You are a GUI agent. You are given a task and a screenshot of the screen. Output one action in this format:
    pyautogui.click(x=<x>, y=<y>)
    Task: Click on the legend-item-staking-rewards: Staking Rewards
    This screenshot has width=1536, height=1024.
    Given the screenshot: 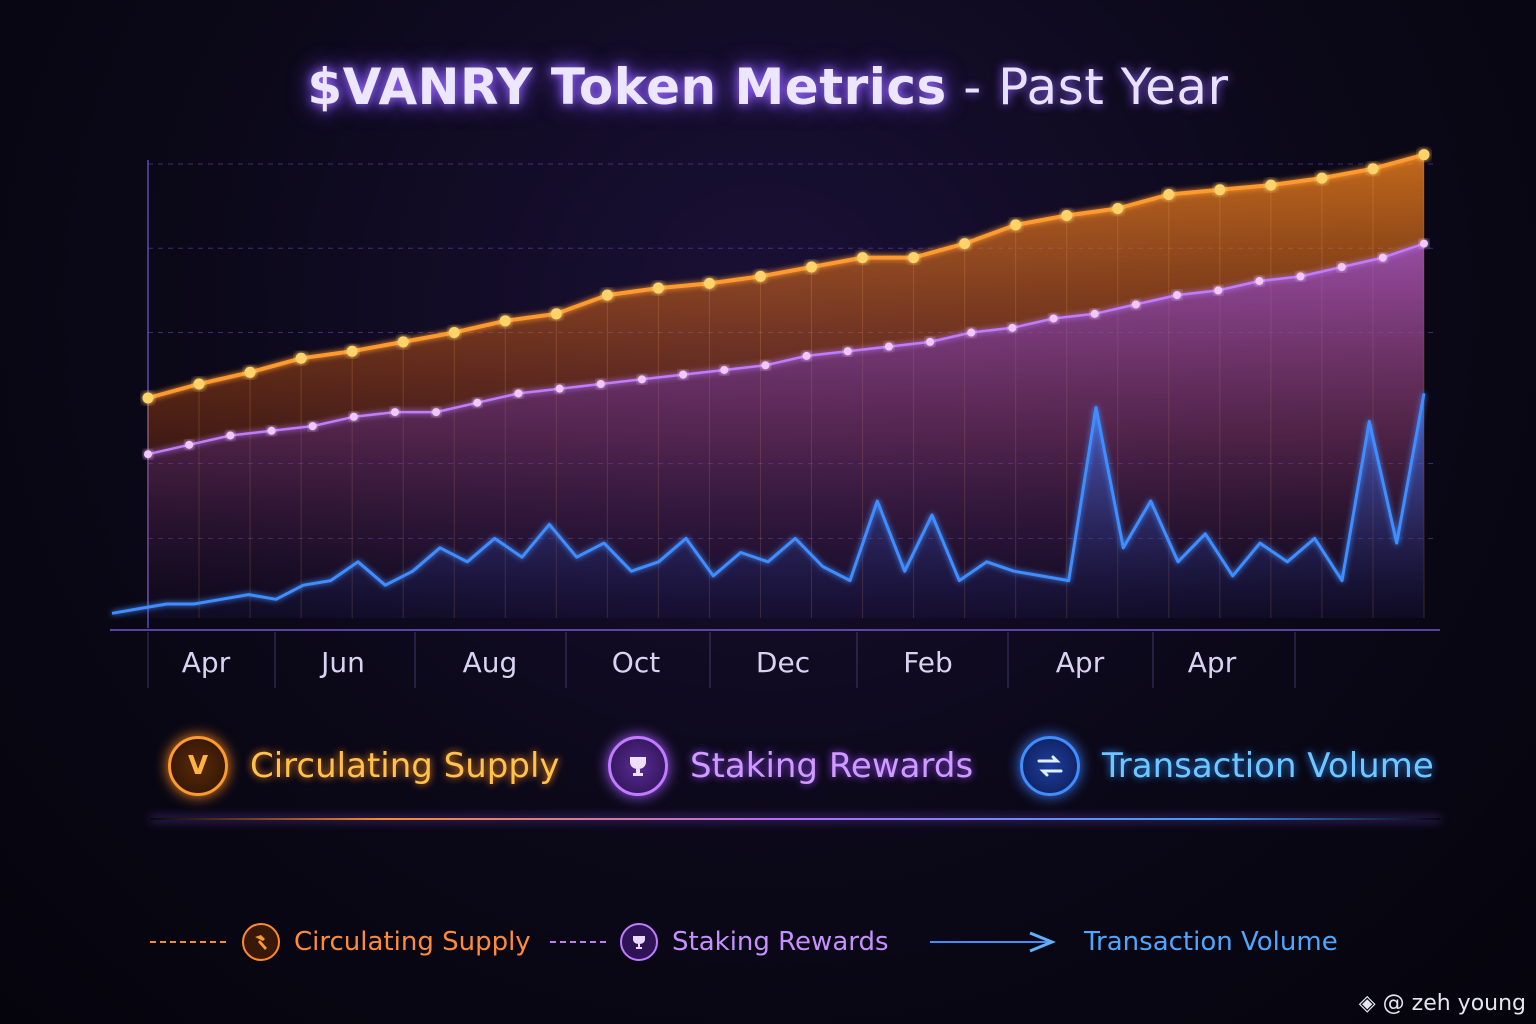 What is the action you would take?
    pyautogui.click(x=790, y=766)
    